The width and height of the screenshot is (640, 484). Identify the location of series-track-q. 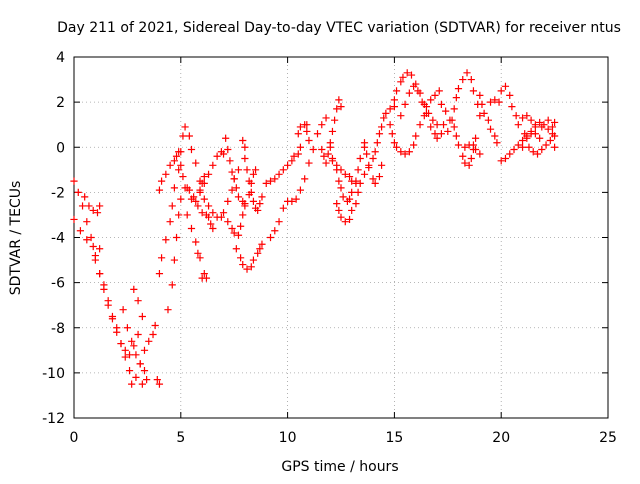
(252, 175).